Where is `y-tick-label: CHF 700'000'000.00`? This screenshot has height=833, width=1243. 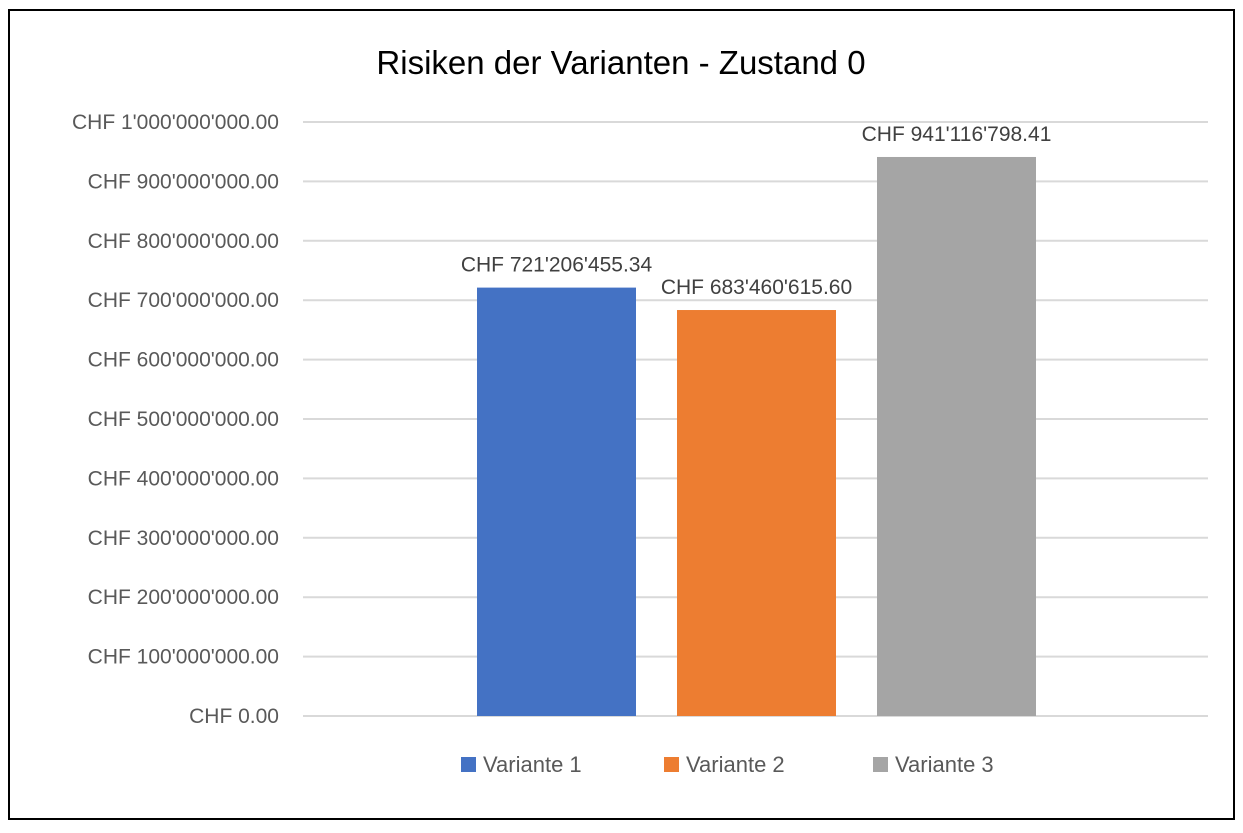 y-tick-label: CHF 700'000'000.00 is located at coordinates (183, 300).